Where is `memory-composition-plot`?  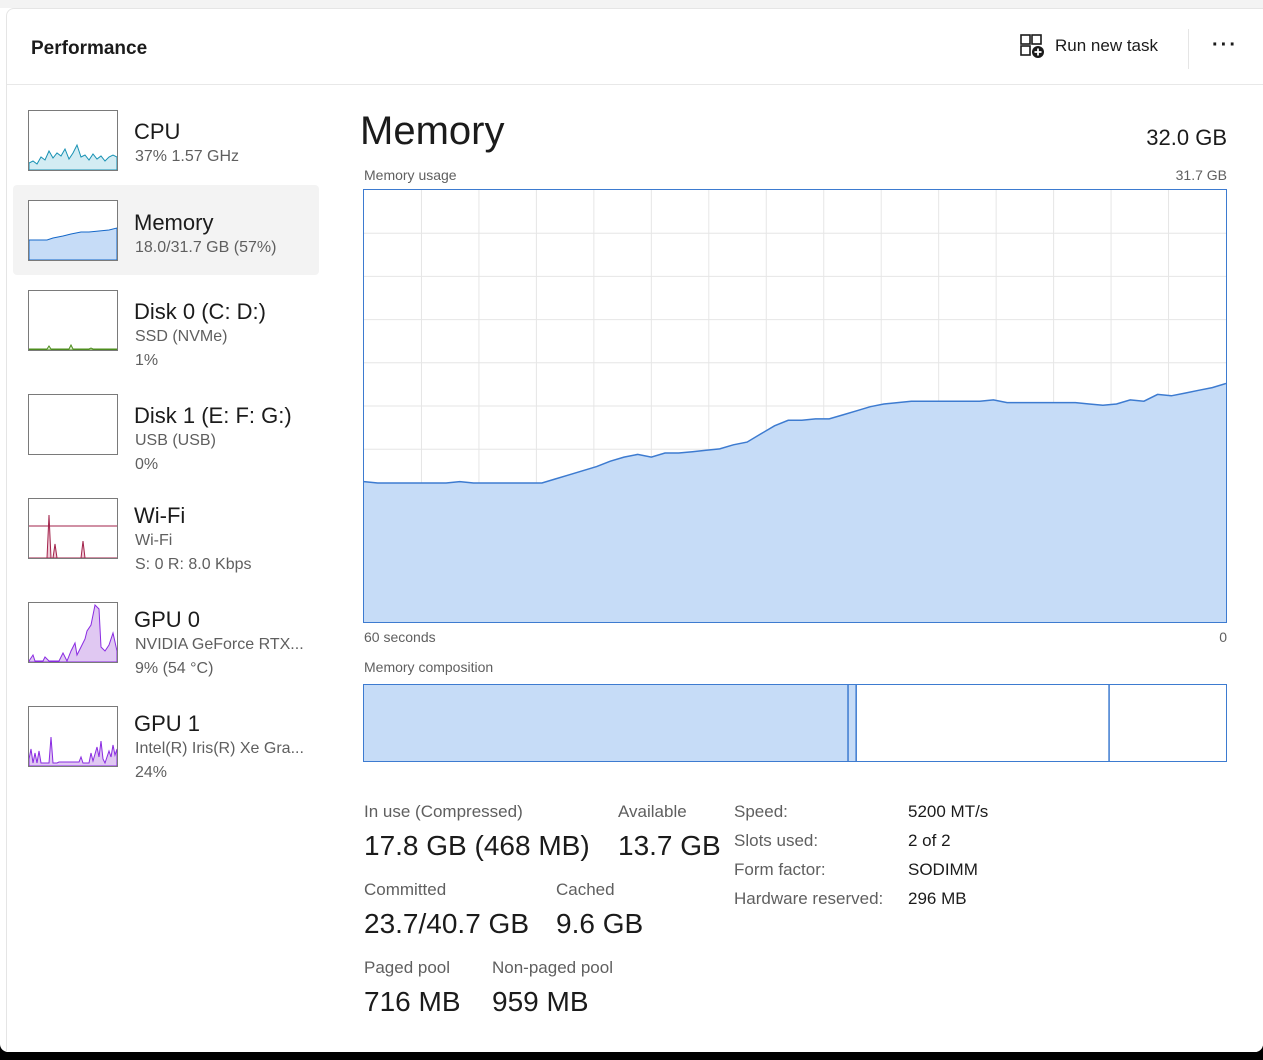 memory-composition-plot is located at coordinates (796, 723).